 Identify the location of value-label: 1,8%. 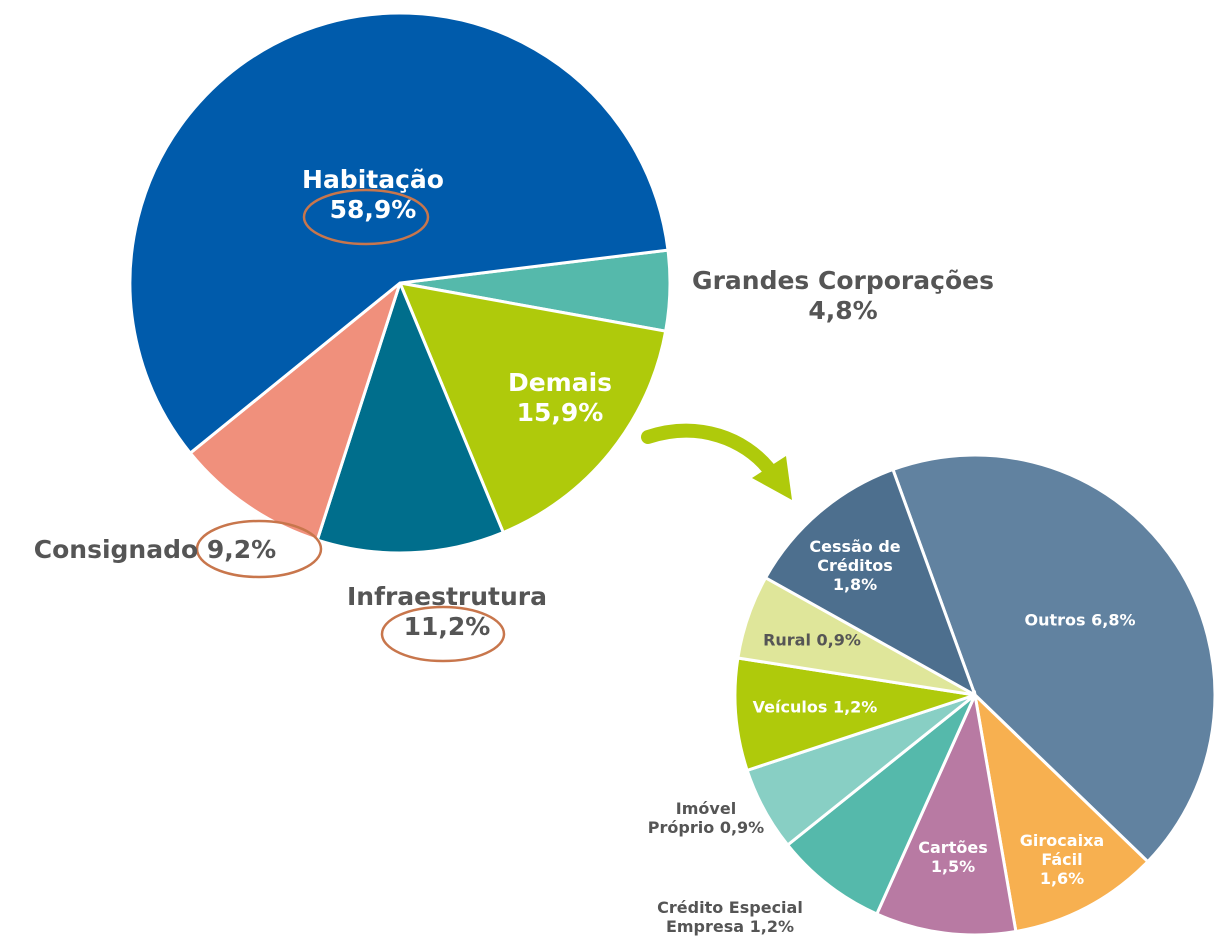
(855, 585).